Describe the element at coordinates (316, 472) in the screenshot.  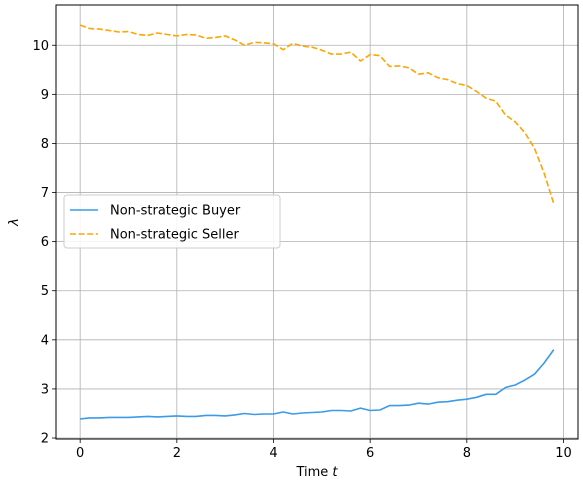
I see `x-axis-label: Time t` at that location.